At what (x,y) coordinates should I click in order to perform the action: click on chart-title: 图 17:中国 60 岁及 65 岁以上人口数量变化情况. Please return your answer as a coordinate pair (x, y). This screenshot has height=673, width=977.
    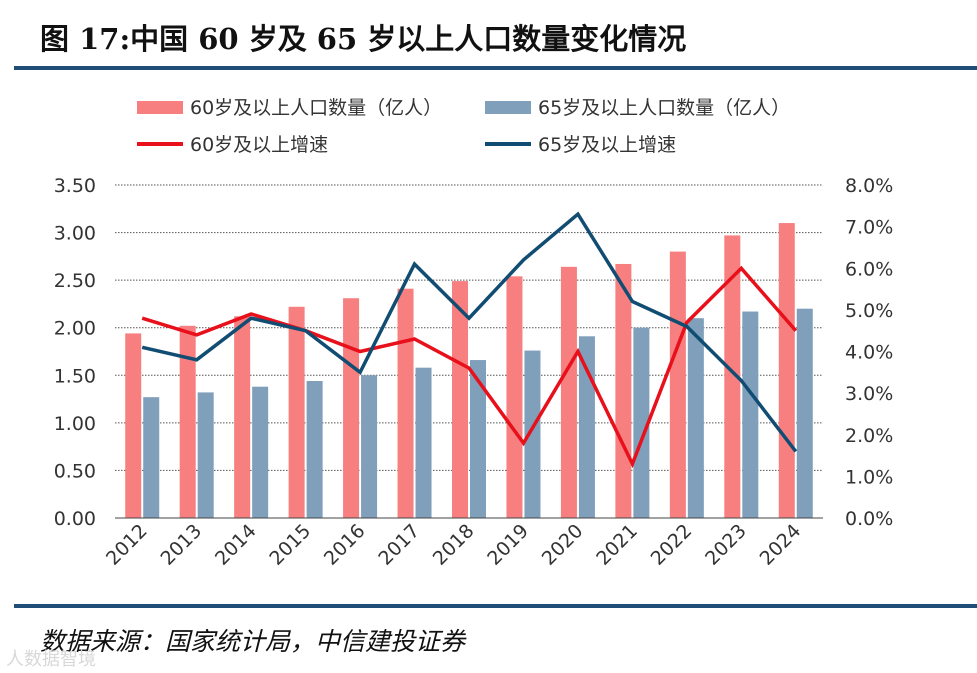
    Looking at the image, I should click on (363, 39).